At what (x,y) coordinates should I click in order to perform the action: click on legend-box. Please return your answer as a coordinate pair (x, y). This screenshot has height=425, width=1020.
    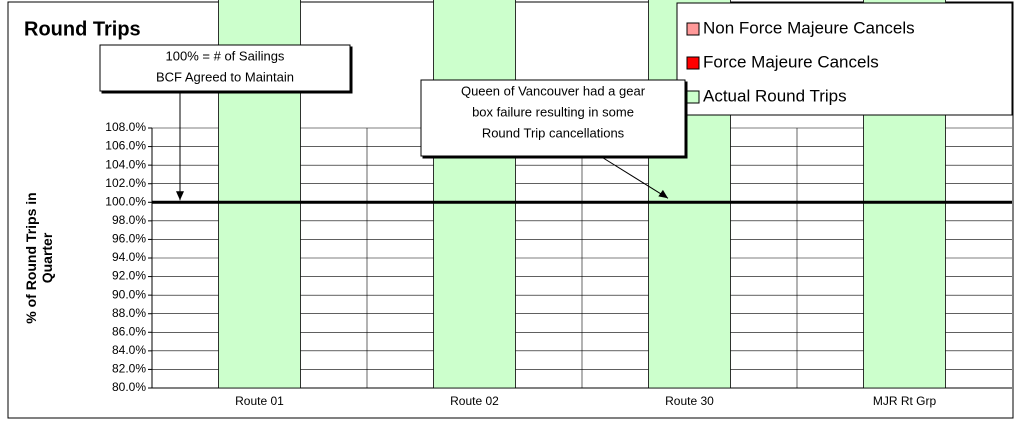
    Looking at the image, I should click on (844, 59).